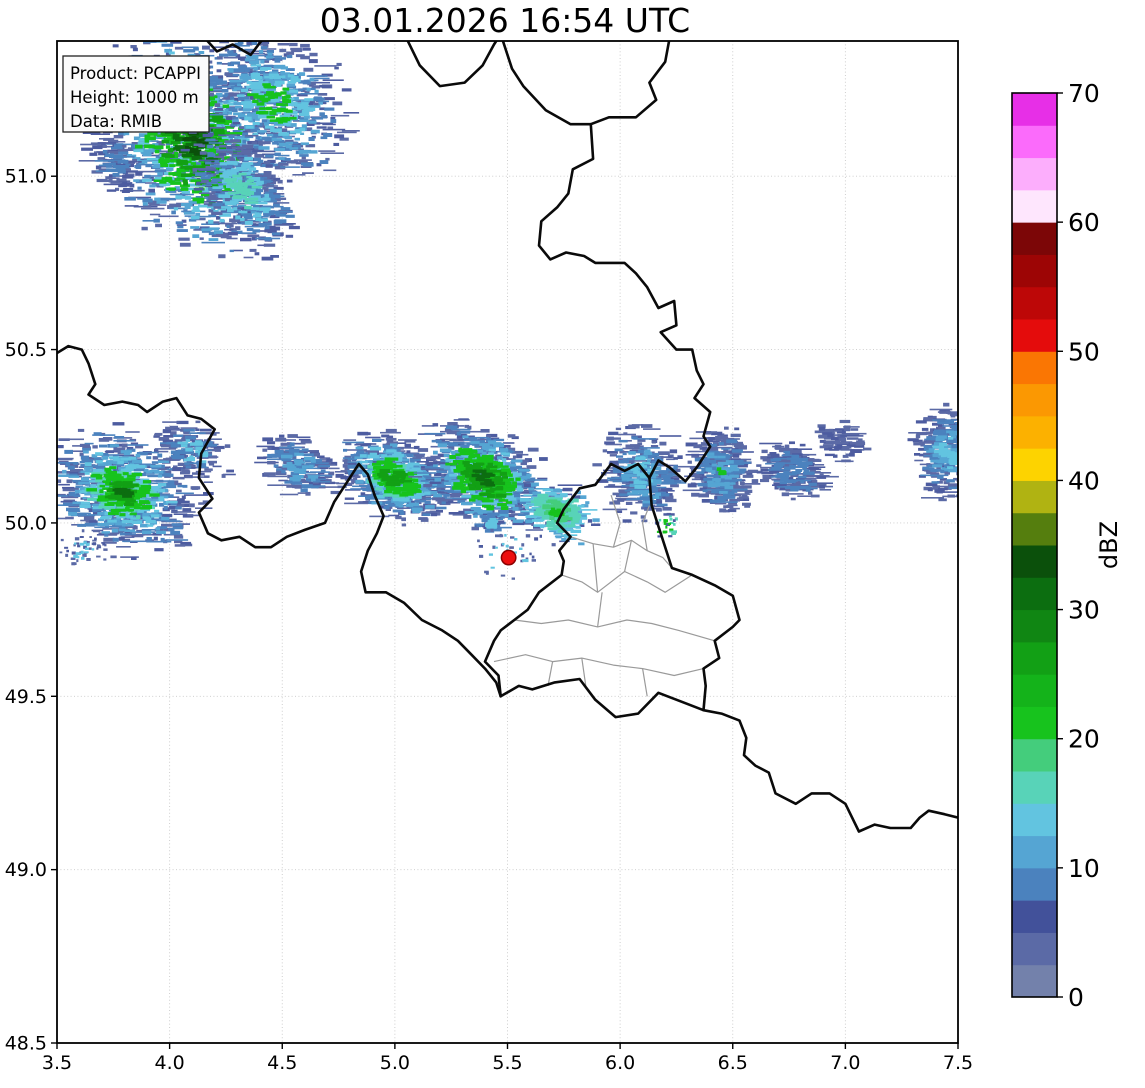 The image size is (1145, 1088). I want to click on border-france-germany, so click(831, 770).